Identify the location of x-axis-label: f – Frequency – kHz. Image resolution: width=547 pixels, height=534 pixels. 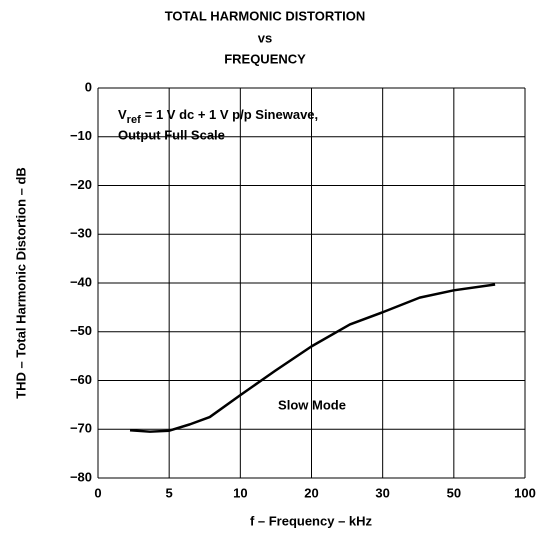
(311, 520).